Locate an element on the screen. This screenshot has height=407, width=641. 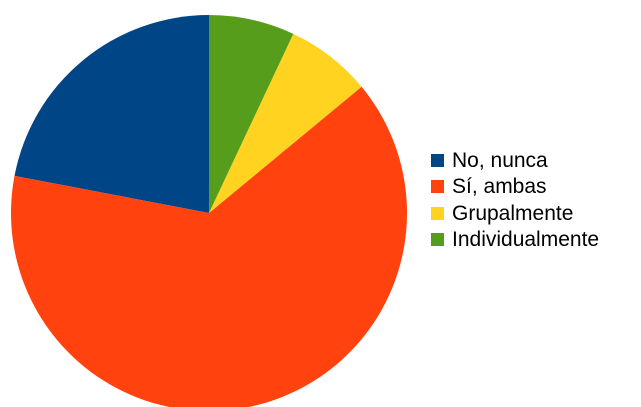
legend-swatch-no-nunca is located at coordinates (437, 160).